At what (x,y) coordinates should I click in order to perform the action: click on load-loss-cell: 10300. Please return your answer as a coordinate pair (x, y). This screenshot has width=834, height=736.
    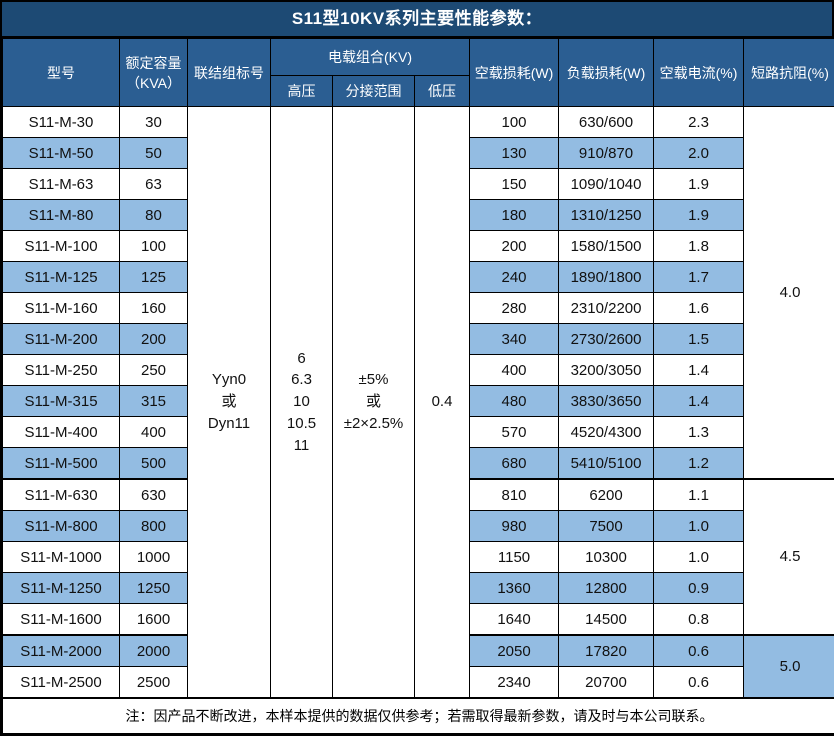
    Looking at the image, I should click on (606, 557).